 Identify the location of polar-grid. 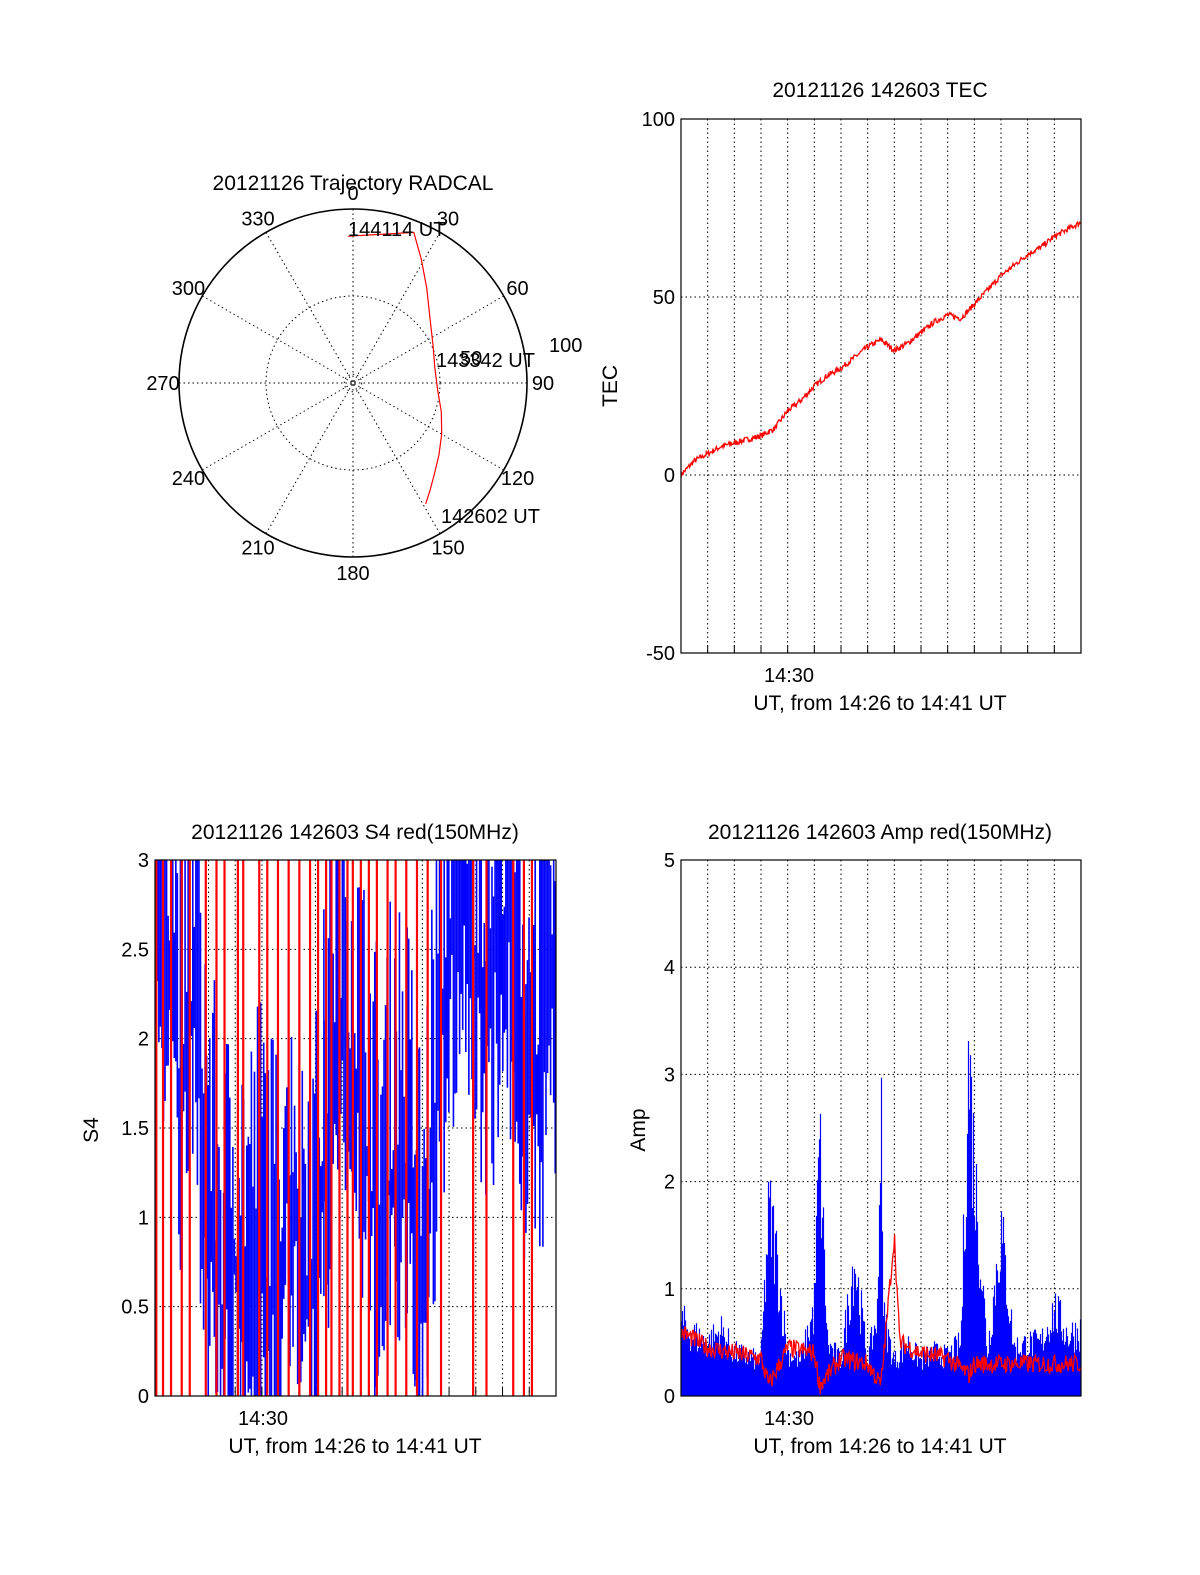
(353, 383).